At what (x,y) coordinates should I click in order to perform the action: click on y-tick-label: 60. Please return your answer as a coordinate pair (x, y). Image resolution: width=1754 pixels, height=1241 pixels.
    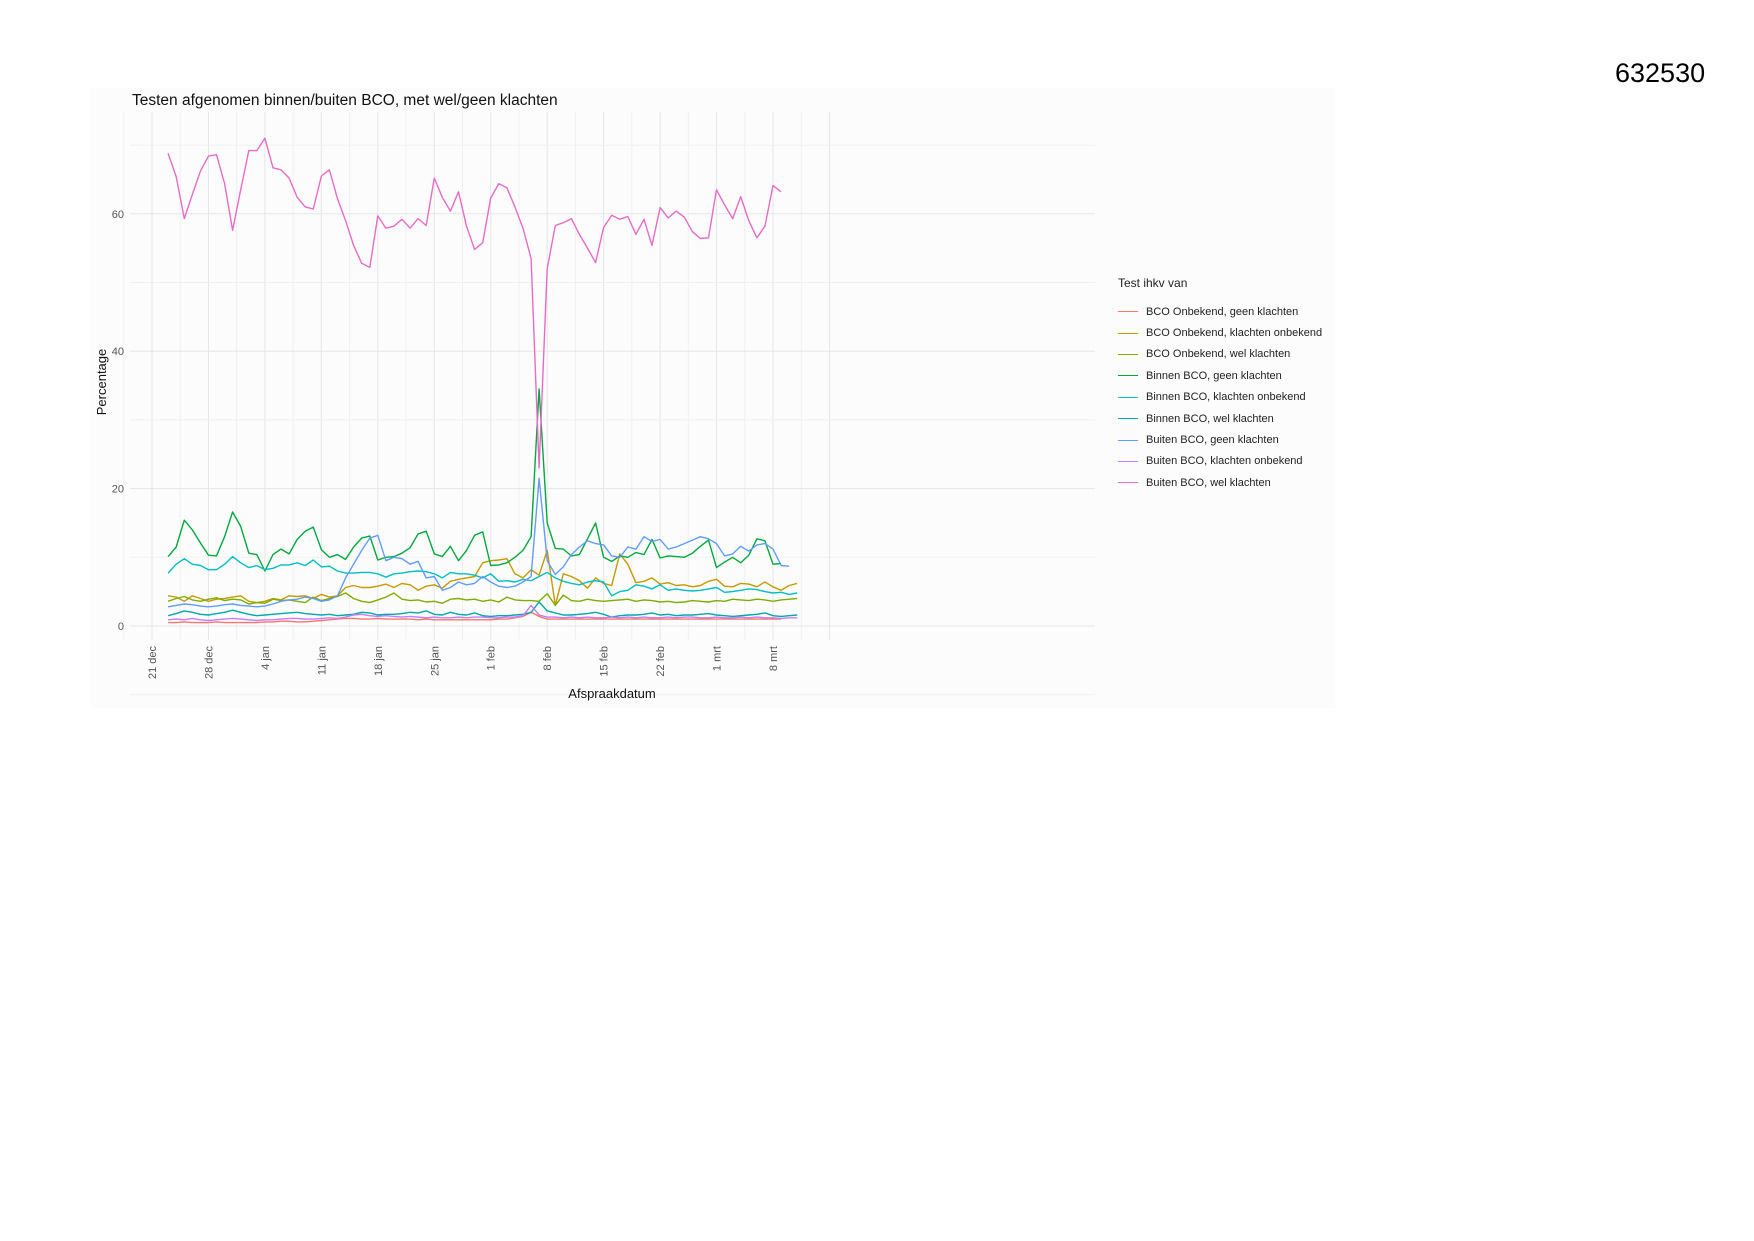
    Looking at the image, I should click on (118, 215).